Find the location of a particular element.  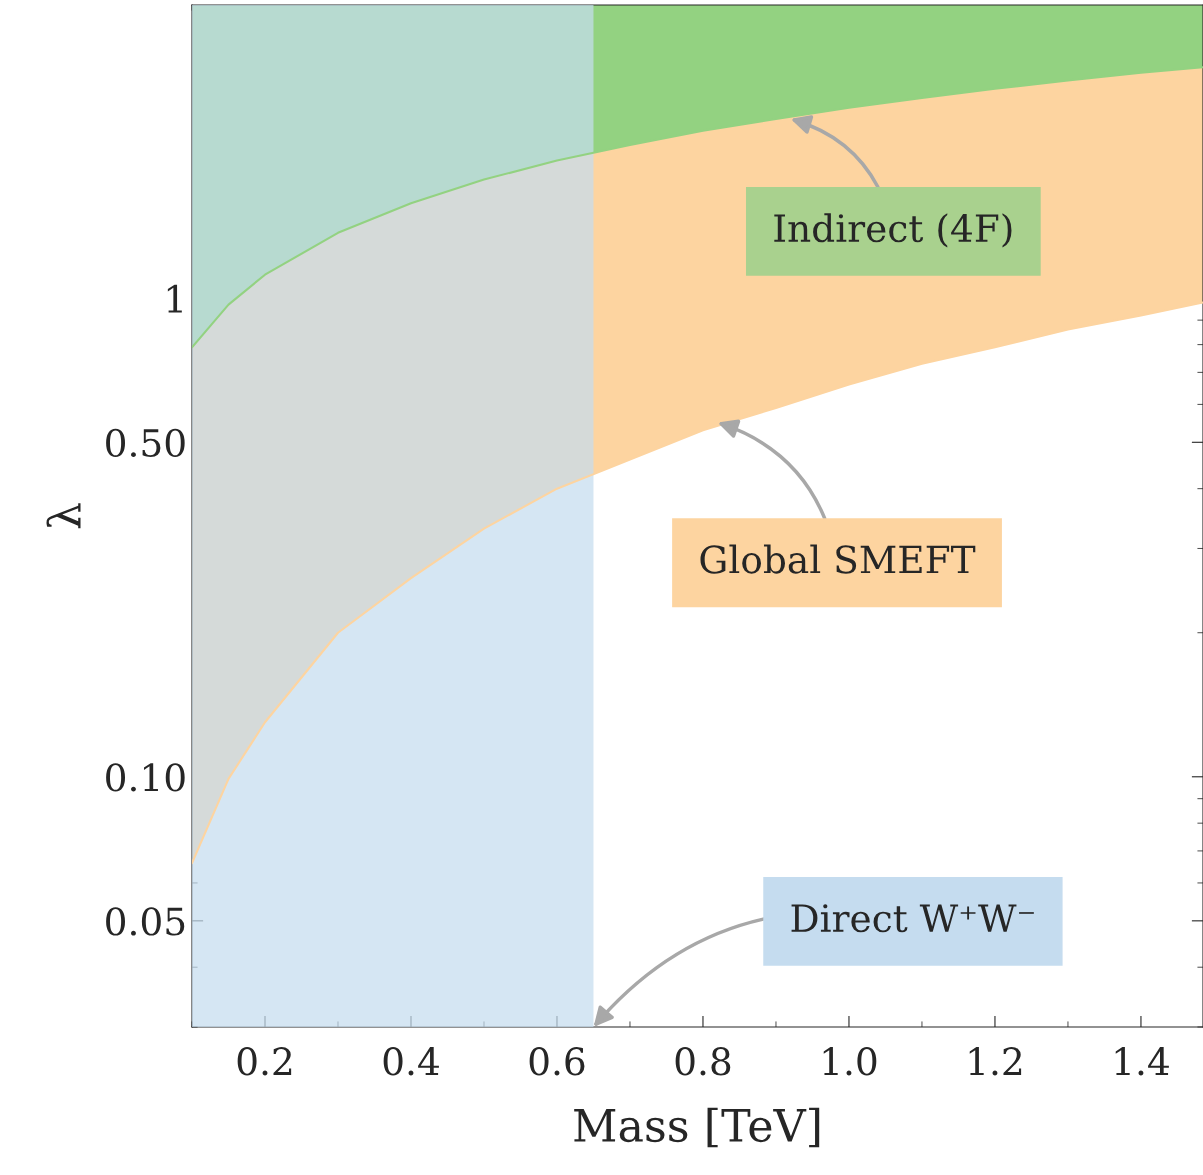

y-tick-label: 0.50 is located at coordinates (145, 443).